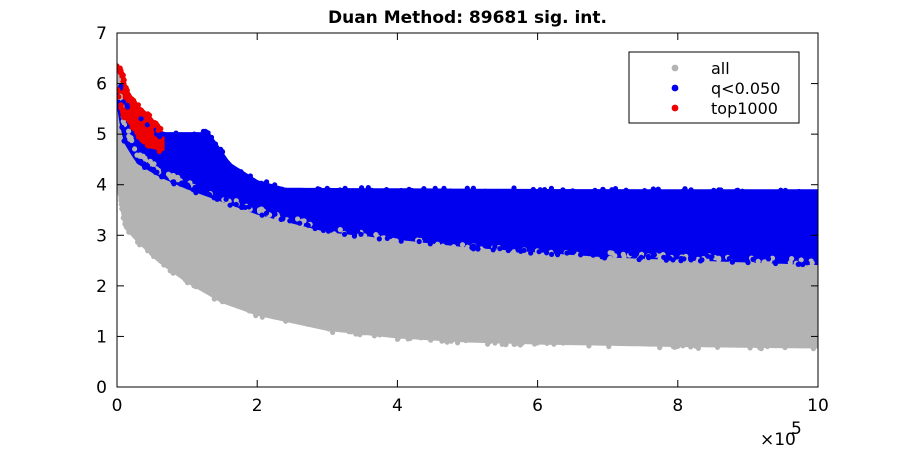 The width and height of the screenshot is (900, 450). I want to click on legend-label-0: all, so click(720, 68).